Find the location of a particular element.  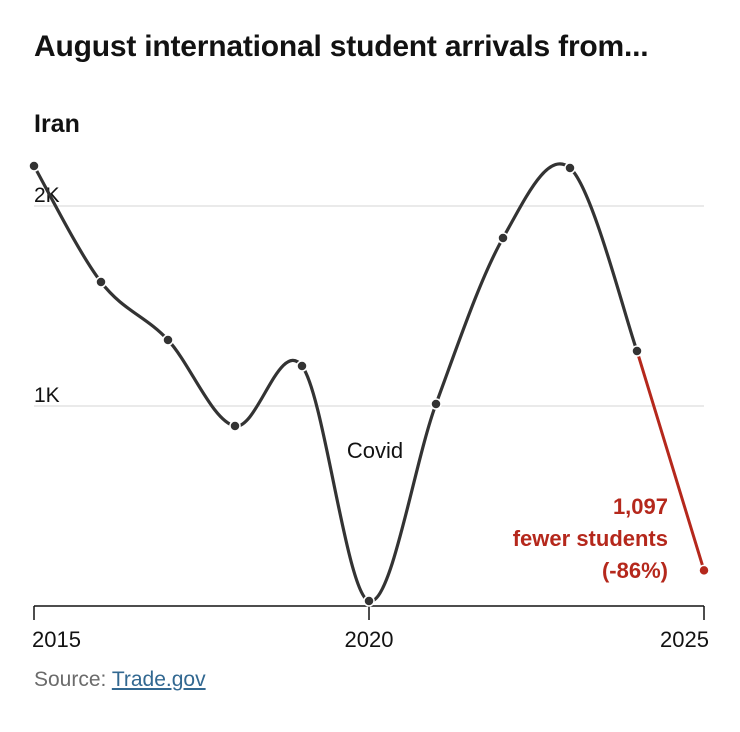

source-link: Trade.gov is located at coordinates (158, 679).